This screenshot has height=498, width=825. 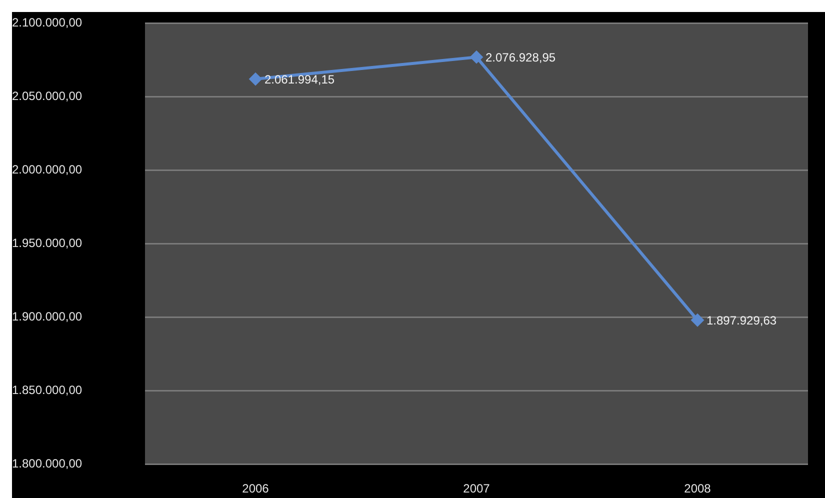 I want to click on y-tick-label: 1.950.000,00, so click(x=47, y=243).